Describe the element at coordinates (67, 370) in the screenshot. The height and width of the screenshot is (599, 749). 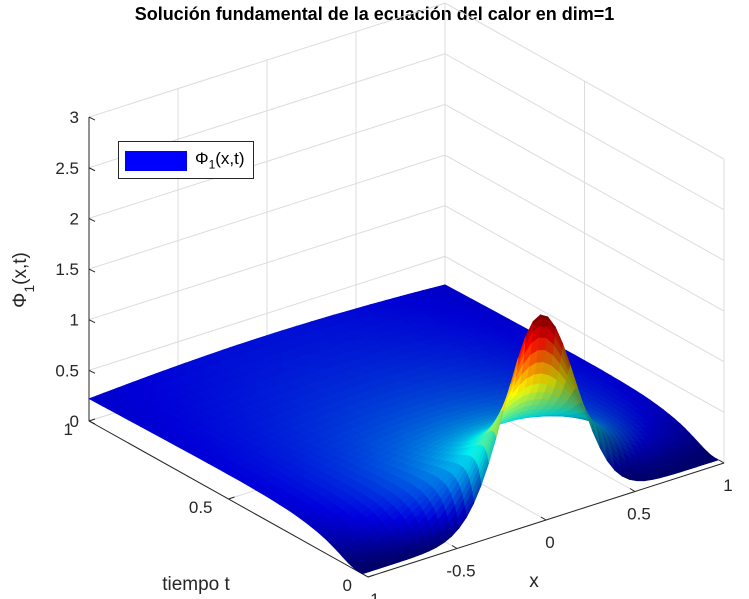
I see `z-tick-label: 0.5` at that location.